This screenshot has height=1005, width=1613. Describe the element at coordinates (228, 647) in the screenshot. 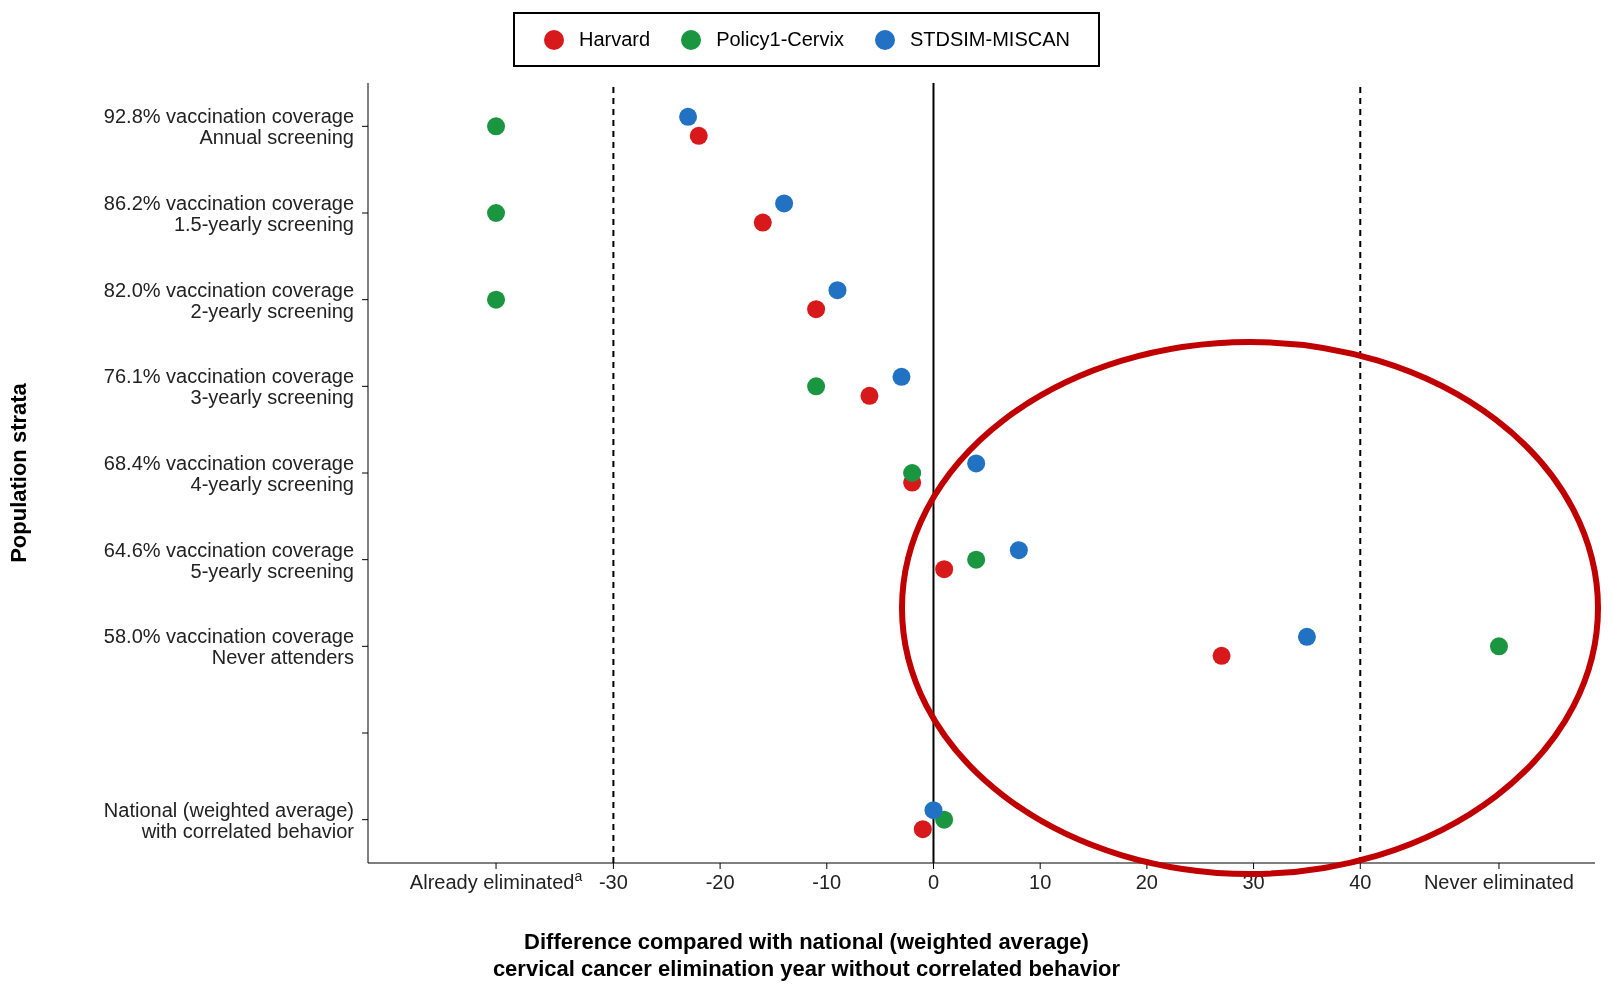

I see `y-tick-label: 58.0% vaccination coverage Never attenders` at that location.